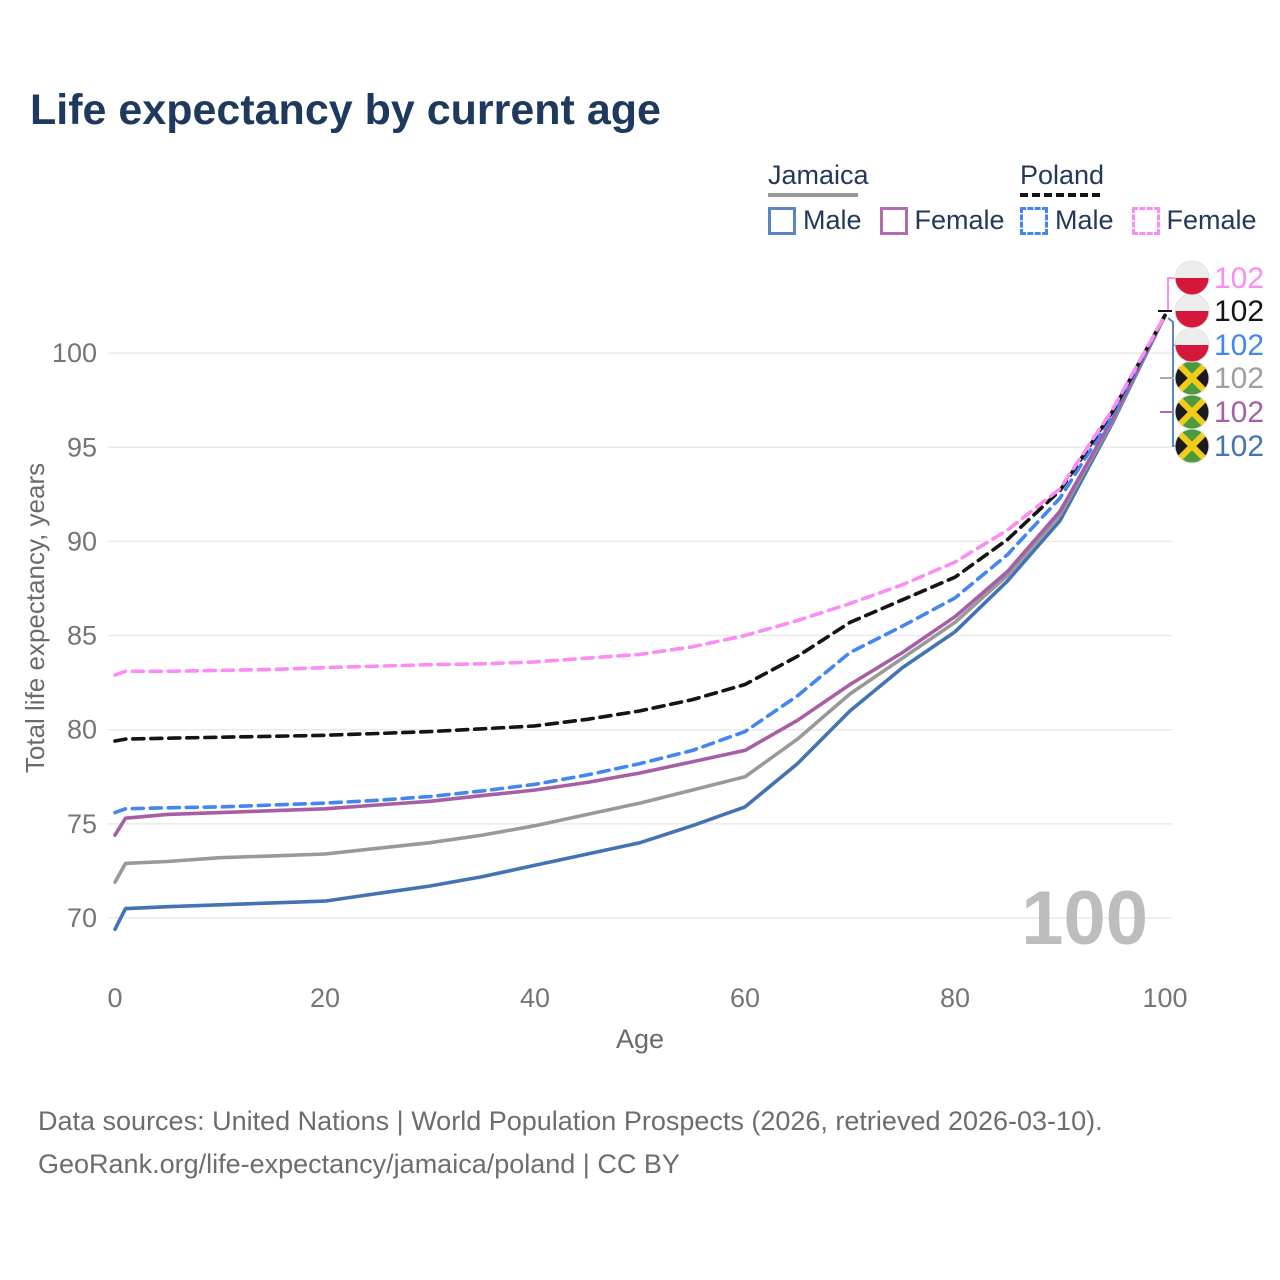 The width and height of the screenshot is (1280, 1280). I want to click on legend-group-jamaica: Jamaica Male Female, so click(886, 198).